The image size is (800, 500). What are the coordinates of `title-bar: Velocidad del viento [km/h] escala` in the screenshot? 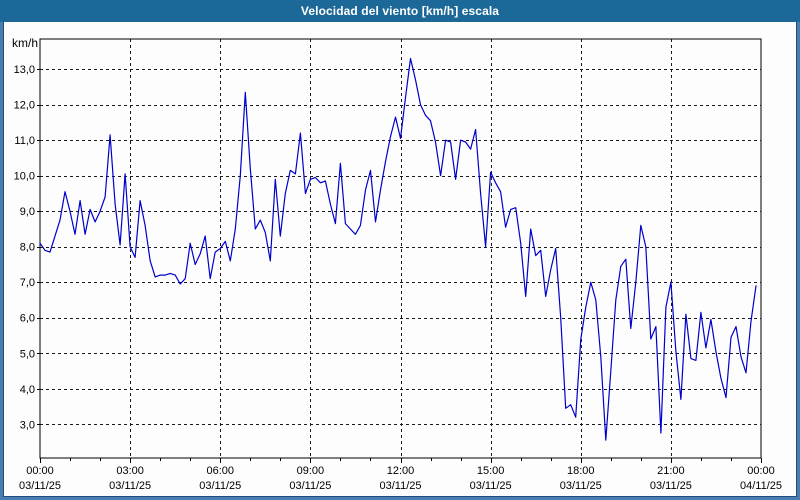 It's located at (400, 11).